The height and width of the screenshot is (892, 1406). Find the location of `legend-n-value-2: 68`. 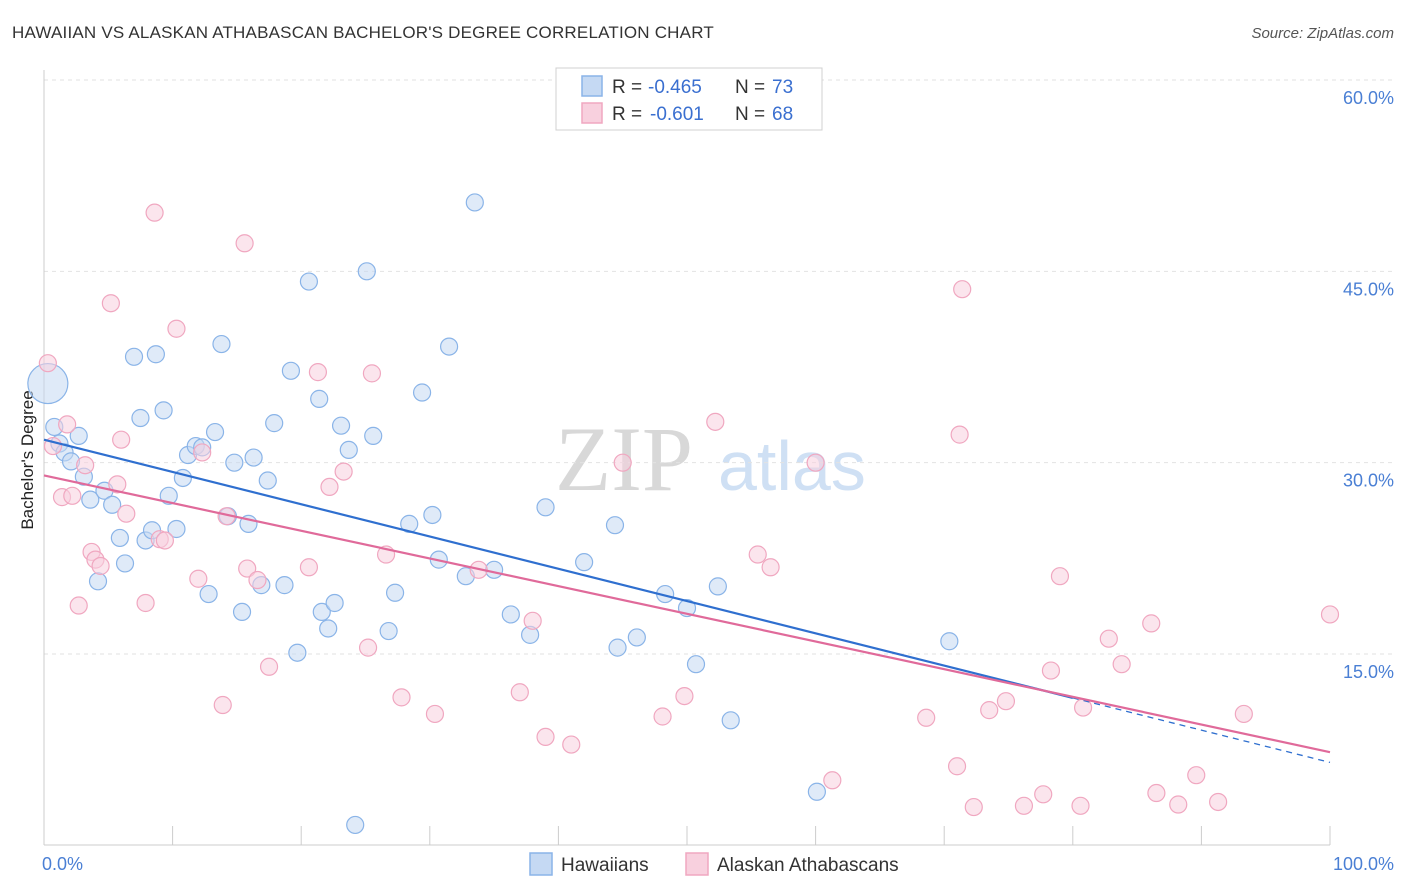

legend-n-value-2: 68 is located at coordinates (782, 114).